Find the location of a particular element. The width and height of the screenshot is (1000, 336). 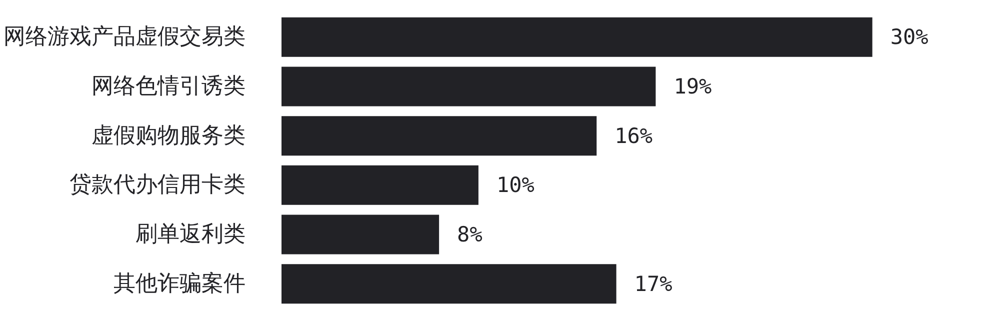

y-tick-label: 网络色情引诱类 is located at coordinates (169, 86).